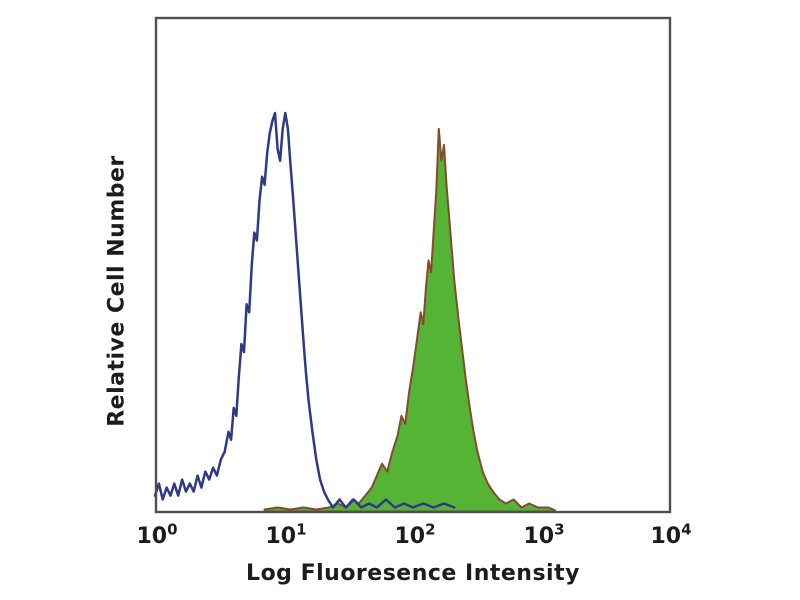 Image resolution: width=800 pixels, height=600 pixels. What do you see at coordinates (430, 529) in the screenshot?
I see `tick-exponent: 2` at bounding box center [430, 529].